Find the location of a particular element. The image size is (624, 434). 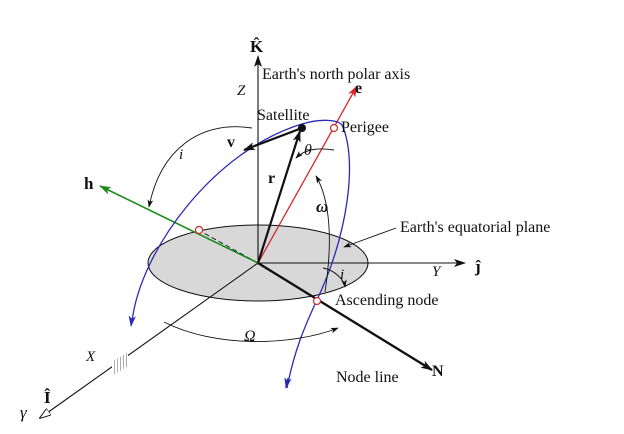

orbit-arrow-left is located at coordinates (132, 321).